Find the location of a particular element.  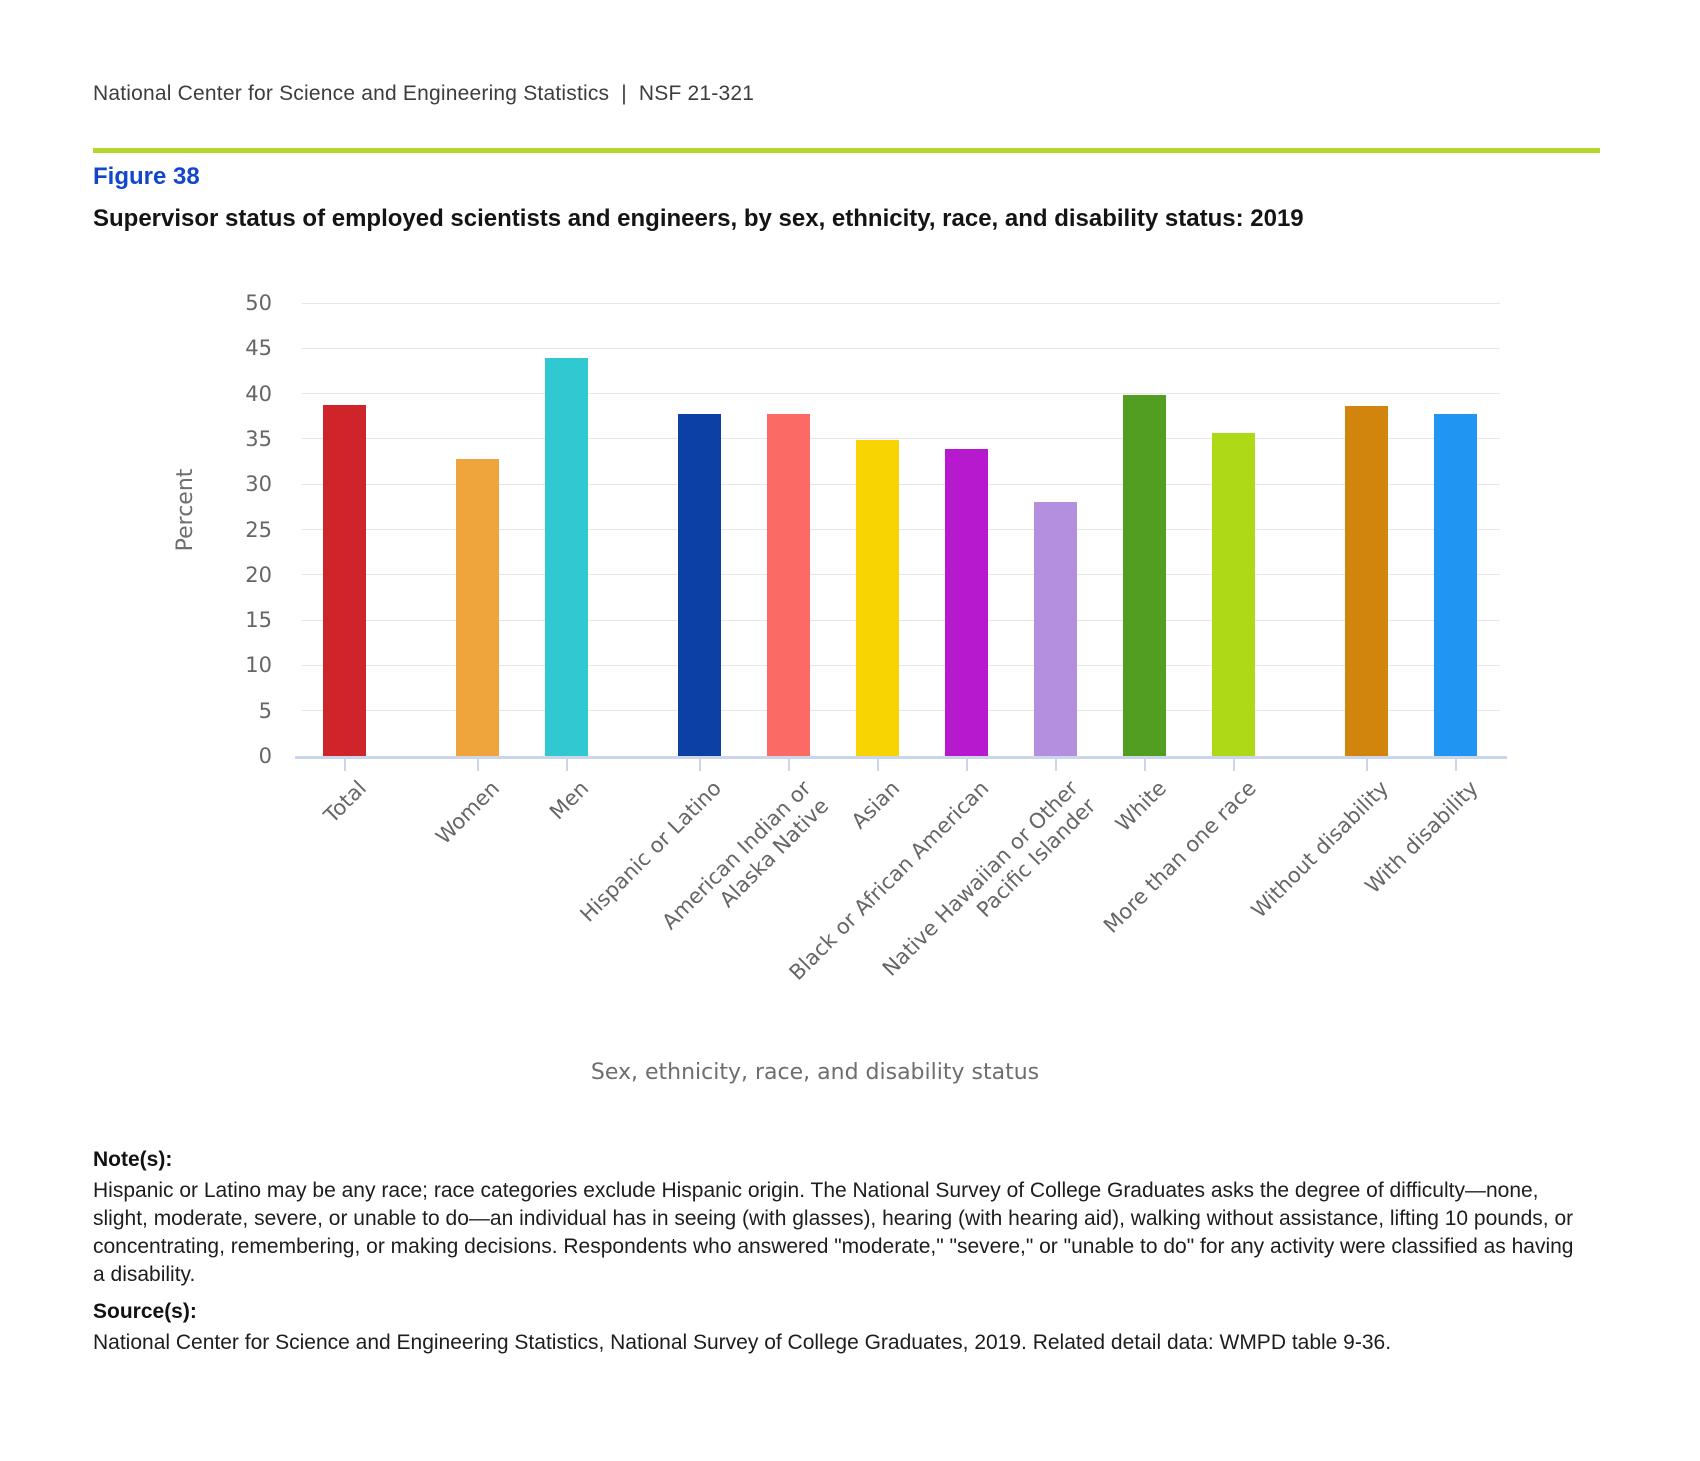

bar-asian is located at coordinates (877, 597).